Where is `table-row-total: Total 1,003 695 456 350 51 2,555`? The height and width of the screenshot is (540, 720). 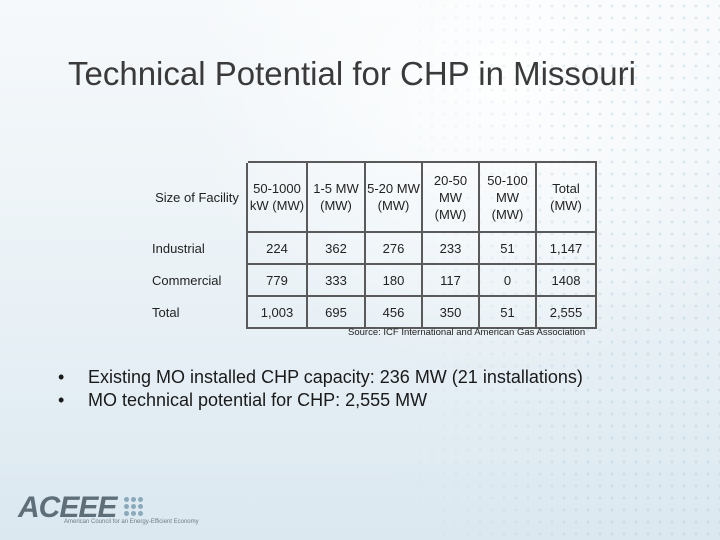
table-row-total: Total 1,003 695 456 350 51 2,555 is located at coordinates (372, 312).